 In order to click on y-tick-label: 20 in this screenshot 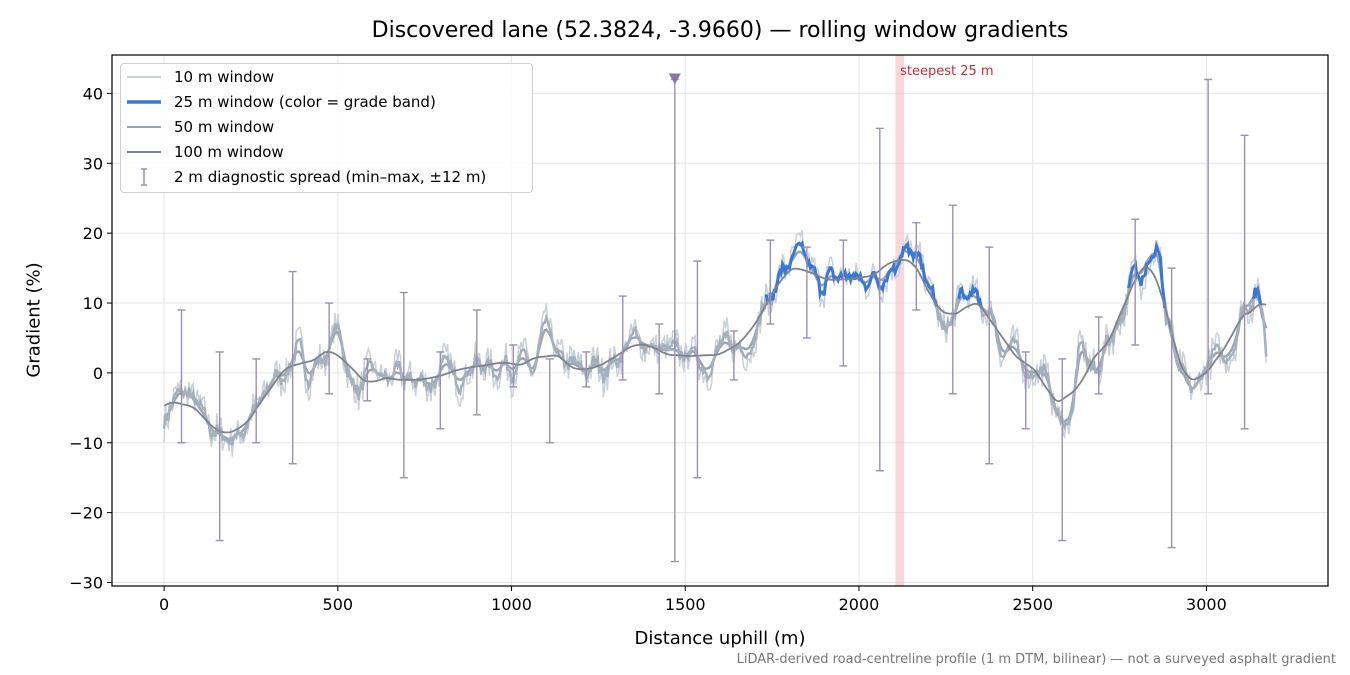, I will do `click(93, 233)`.